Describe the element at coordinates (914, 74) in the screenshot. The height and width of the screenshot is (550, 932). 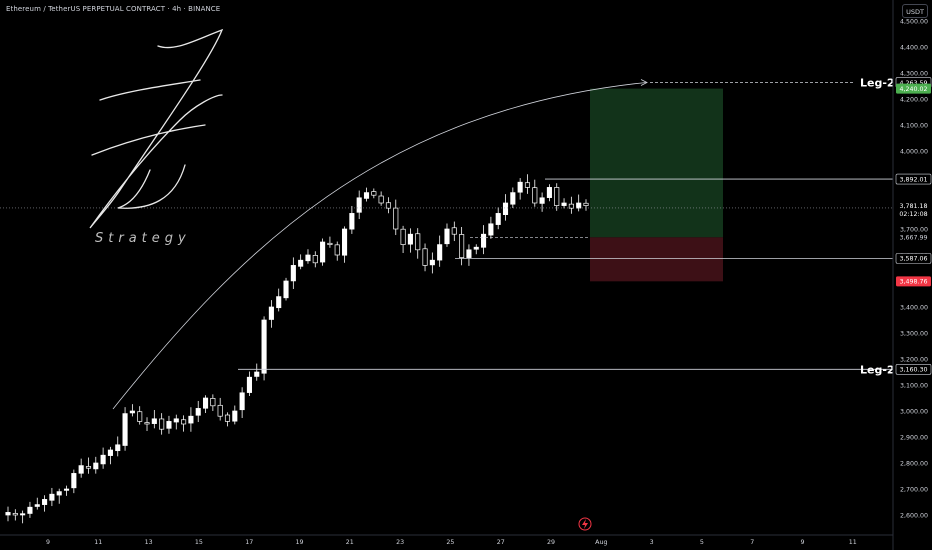
I see `y-tick-label-2: 4,300.00` at that location.